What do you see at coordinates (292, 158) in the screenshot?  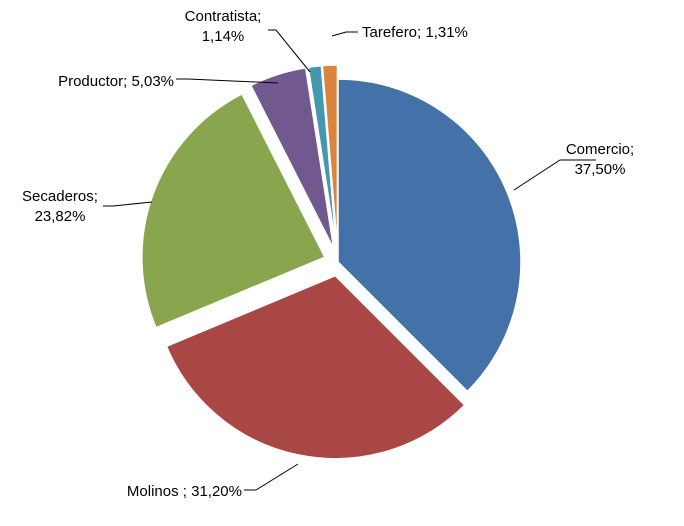 I see `pie-slice-productor` at bounding box center [292, 158].